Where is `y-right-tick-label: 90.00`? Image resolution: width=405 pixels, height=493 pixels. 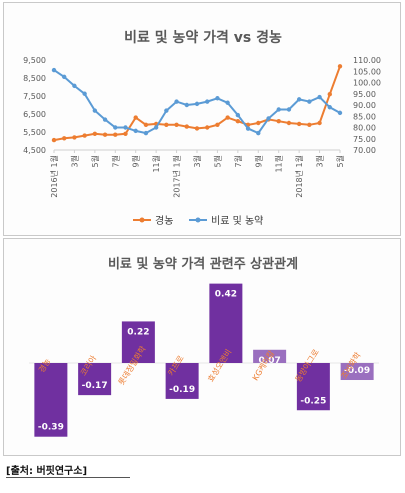
y-right-tick-label: 90.00 is located at coordinates (364, 105).